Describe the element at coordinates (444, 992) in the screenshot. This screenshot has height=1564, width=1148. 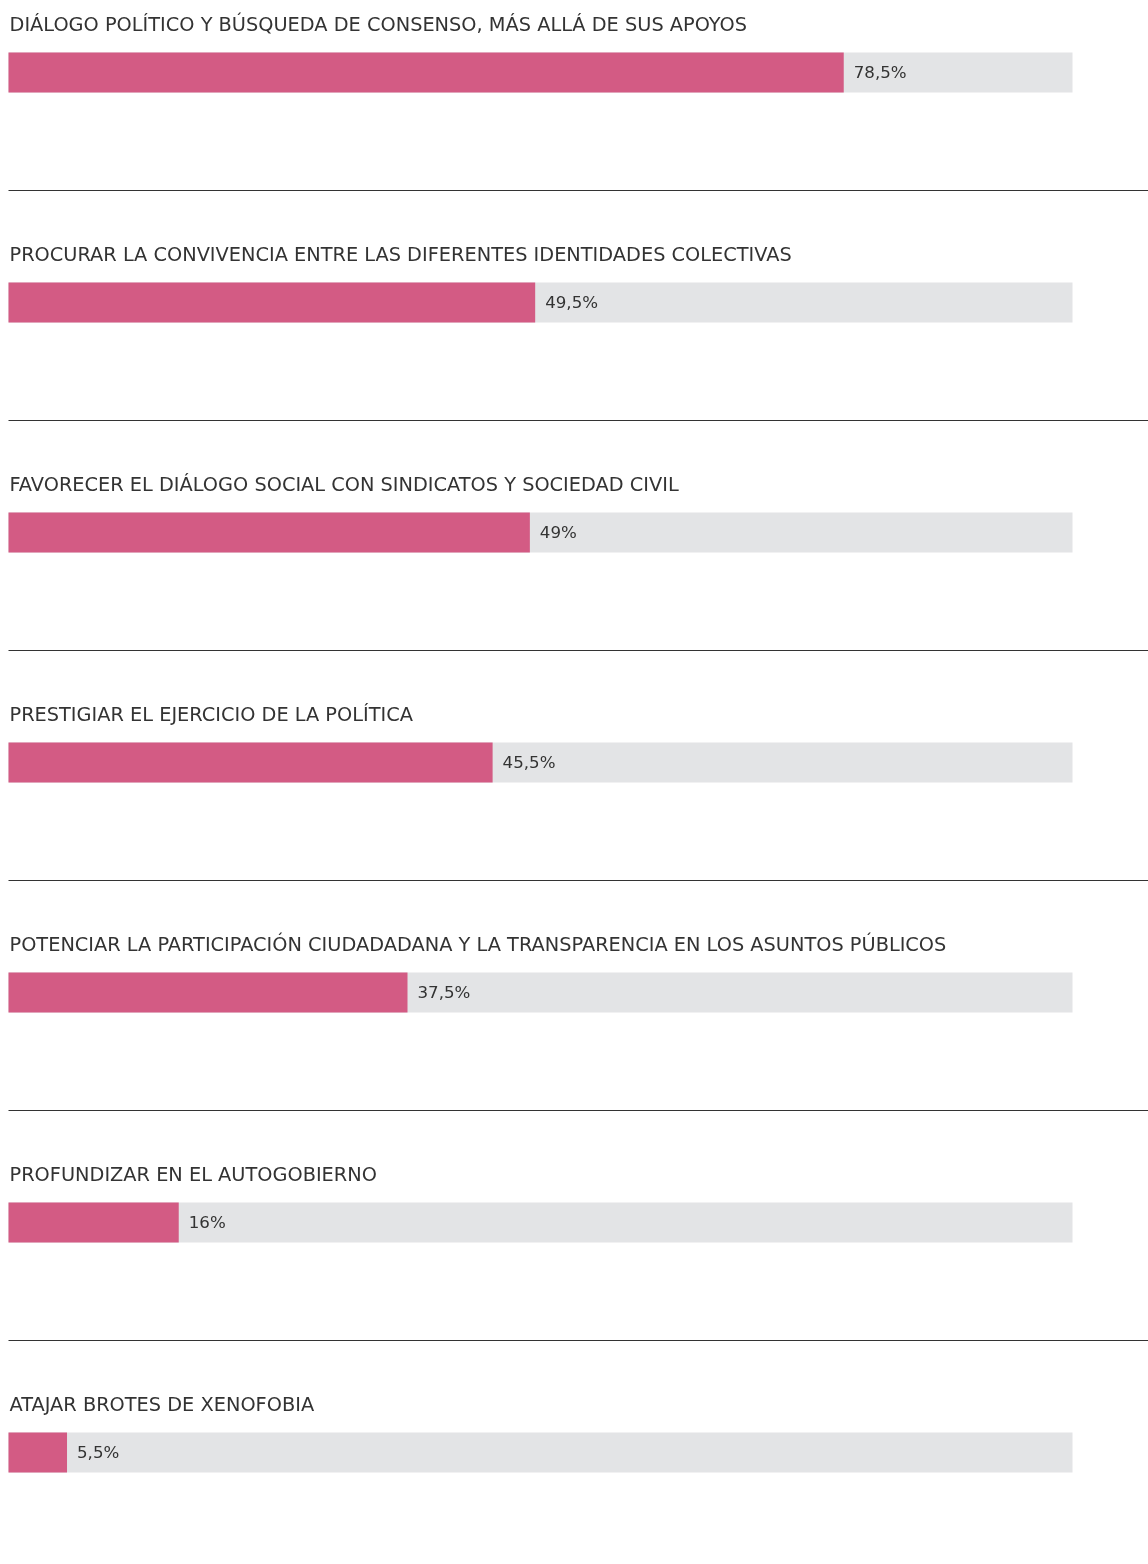
I see `data-label: 37,5%` at that location.